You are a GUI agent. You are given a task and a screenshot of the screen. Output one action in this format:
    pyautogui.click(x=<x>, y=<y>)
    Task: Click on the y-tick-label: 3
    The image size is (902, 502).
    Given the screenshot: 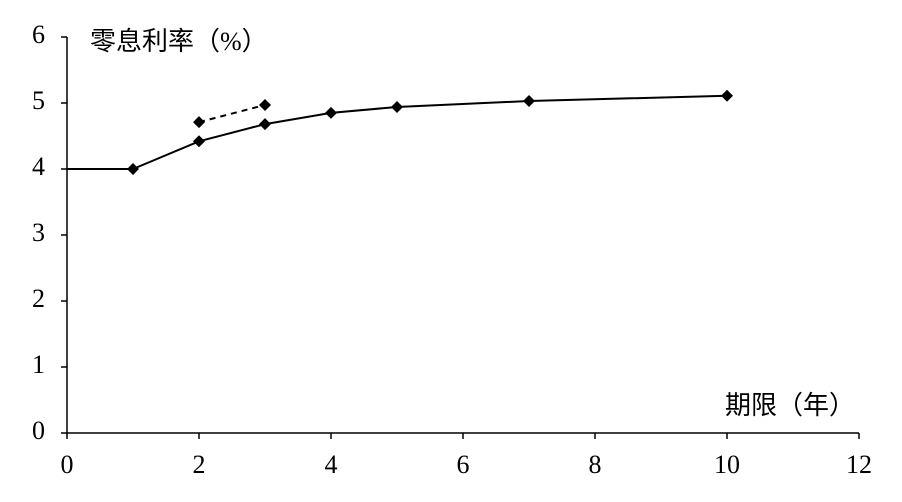 What is the action you would take?
    pyautogui.click(x=38, y=232)
    